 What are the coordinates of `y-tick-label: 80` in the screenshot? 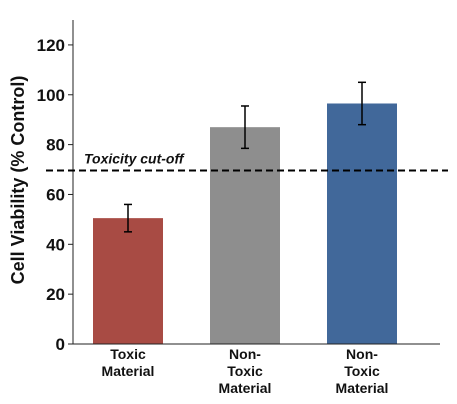 It's located at (55, 145).